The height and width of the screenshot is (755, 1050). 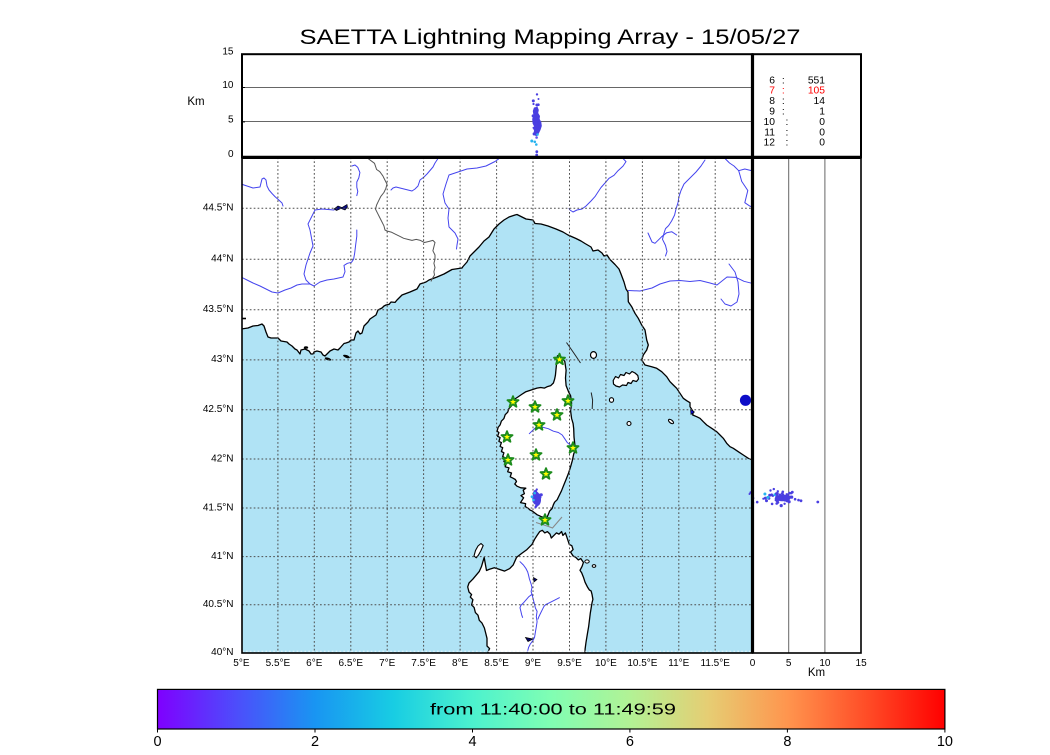 I want to click on svg-text: 9, so click(x=772, y=112).